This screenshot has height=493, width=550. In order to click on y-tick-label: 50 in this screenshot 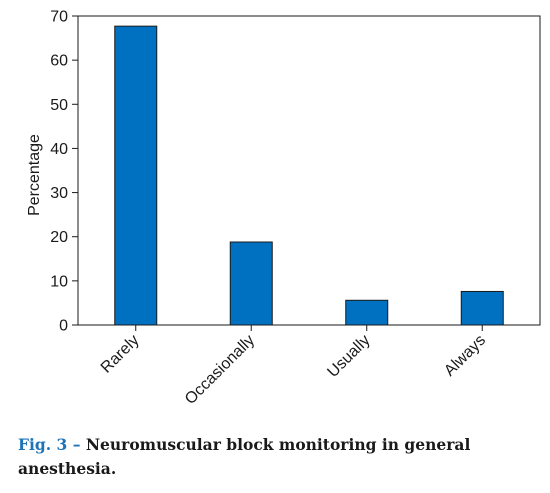, I will do `click(59, 105)`.